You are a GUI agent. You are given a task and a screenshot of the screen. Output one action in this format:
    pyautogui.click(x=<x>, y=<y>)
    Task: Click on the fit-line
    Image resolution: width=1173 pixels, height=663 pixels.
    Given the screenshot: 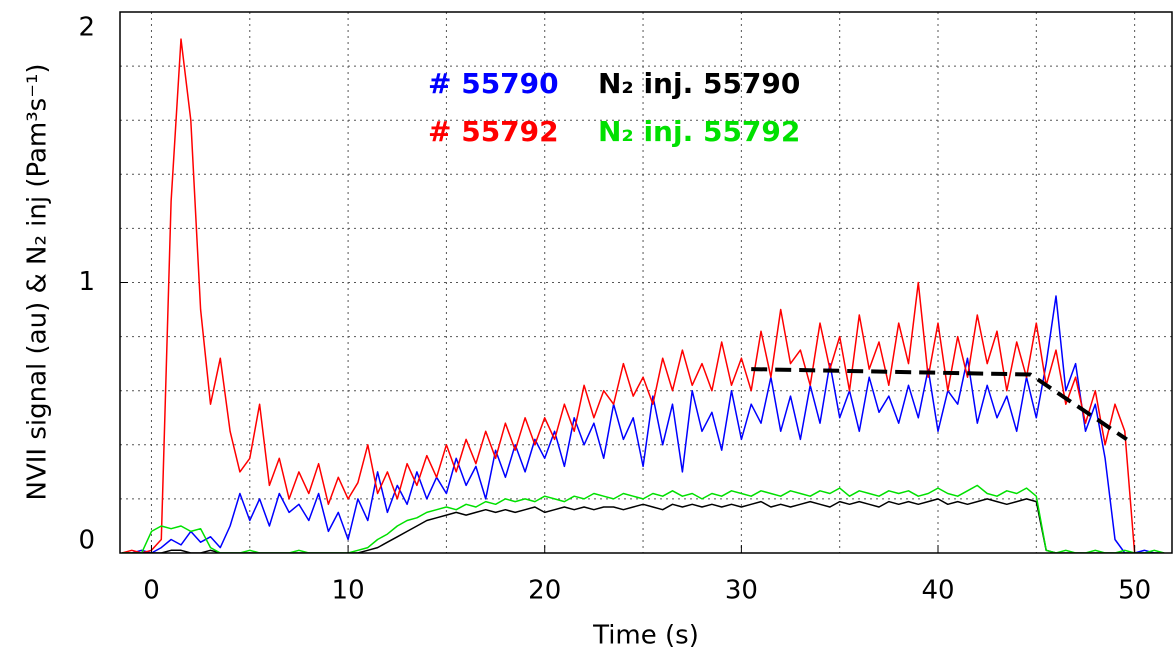 What is the action you would take?
    pyautogui.click(x=939, y=404)
    